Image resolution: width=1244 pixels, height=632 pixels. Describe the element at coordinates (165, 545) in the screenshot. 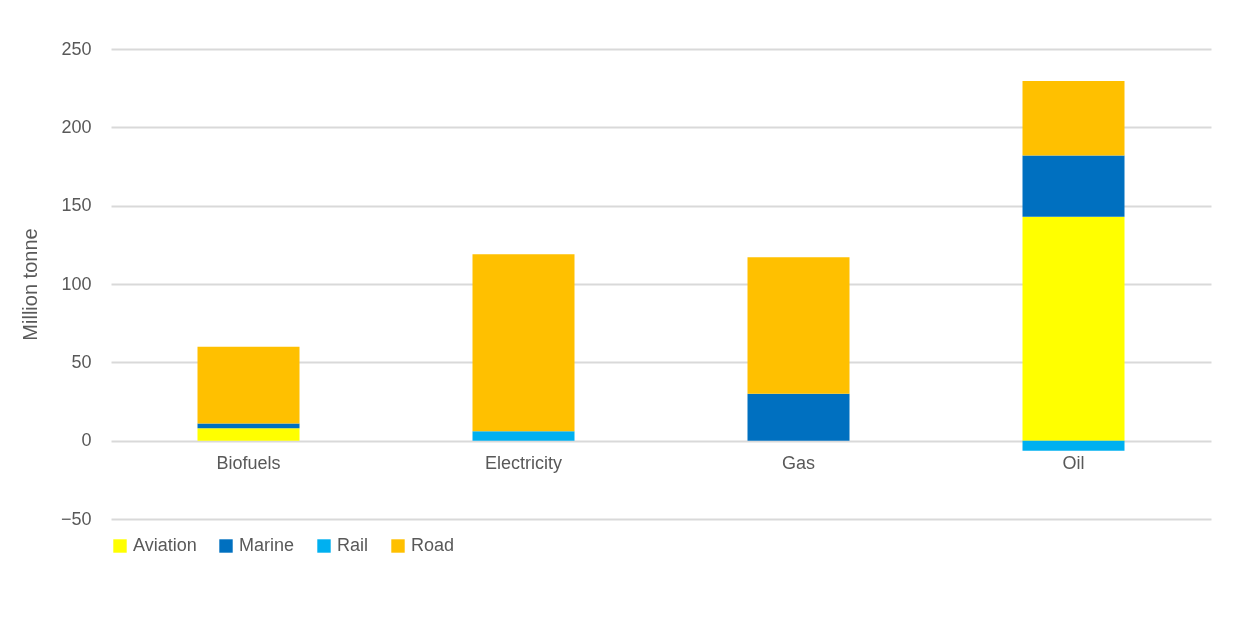

I see `legend-label: Aviation` at that location.